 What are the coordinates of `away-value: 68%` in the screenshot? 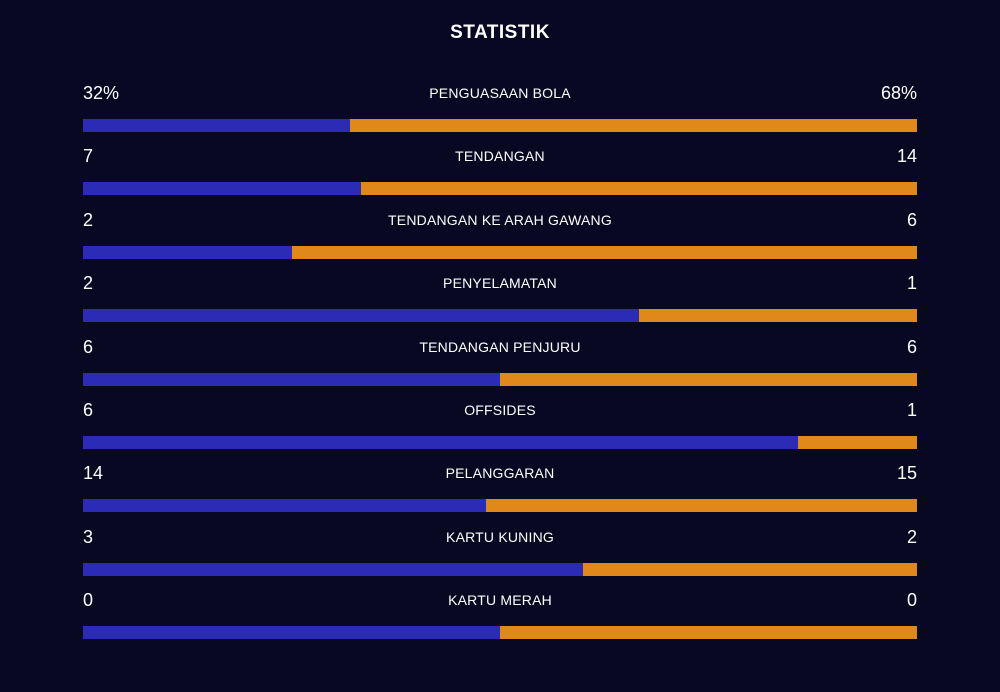 It's located at (898, 93).